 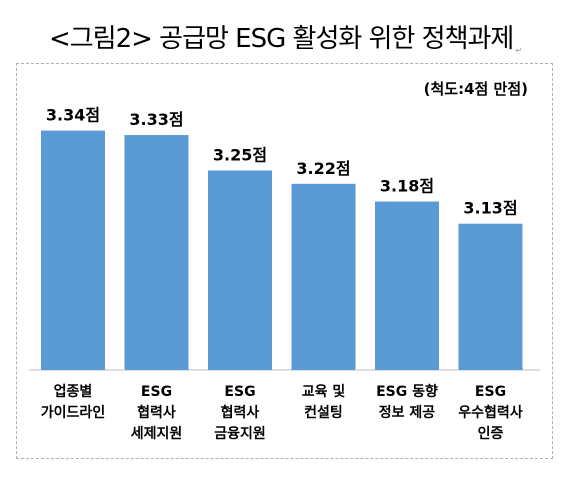 I want to click on category-label-line: 금융지원, so click(x=240, y=434).